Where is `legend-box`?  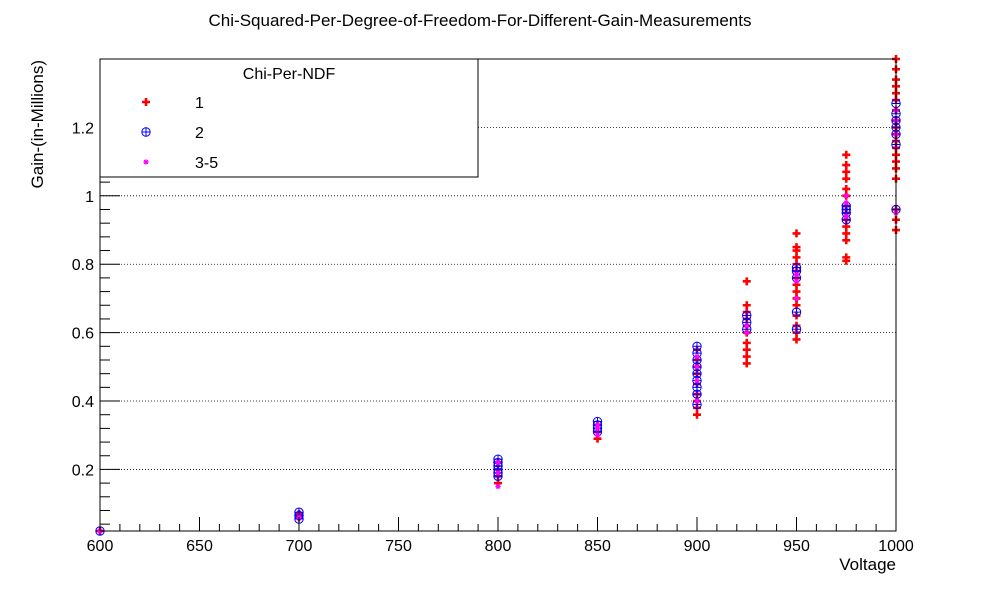 legend-box is located at coordinates (289, 118).